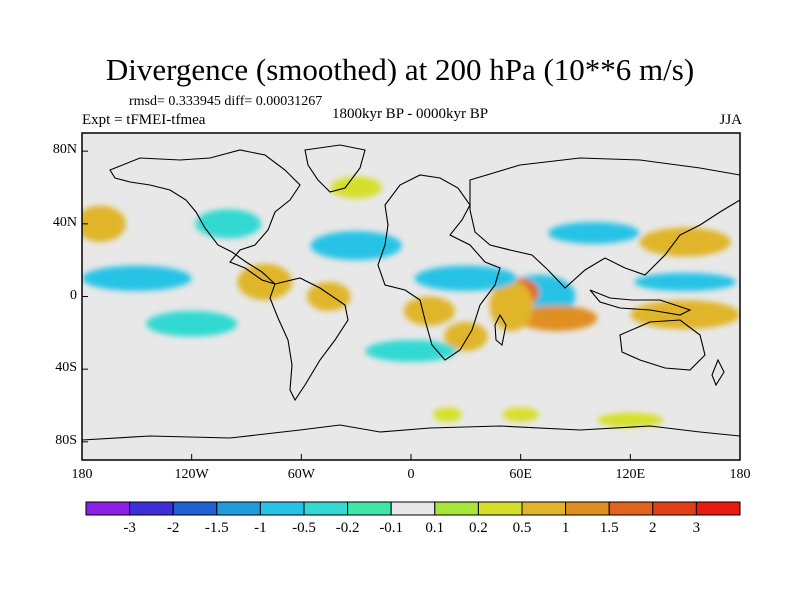 This screenshot has width=800, height=600. What do you see at coordinates (435, 528) in the screenshot?
I see `colorbar-label: 0.1` at bounding box center [435, 528].